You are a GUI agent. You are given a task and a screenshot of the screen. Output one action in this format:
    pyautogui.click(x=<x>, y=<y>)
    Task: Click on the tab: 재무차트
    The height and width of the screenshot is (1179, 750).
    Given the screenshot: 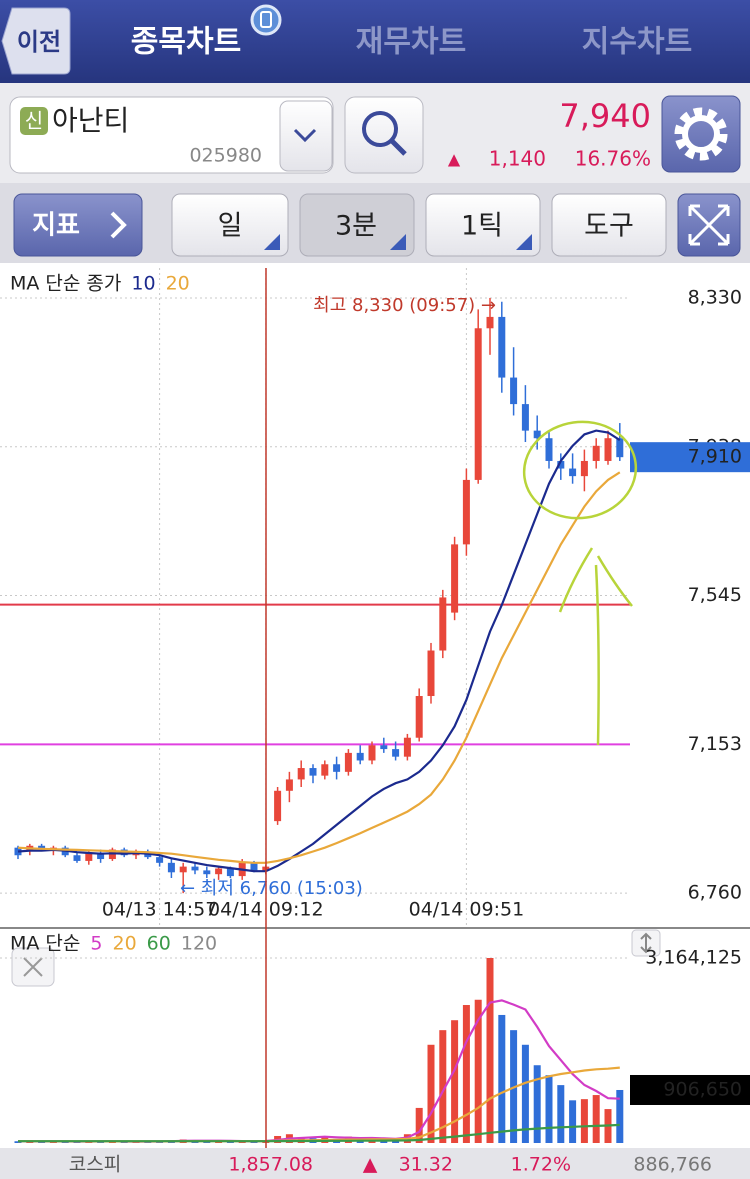 What is the action you would take?
    pyautogui.click(x=411, y=42)
    